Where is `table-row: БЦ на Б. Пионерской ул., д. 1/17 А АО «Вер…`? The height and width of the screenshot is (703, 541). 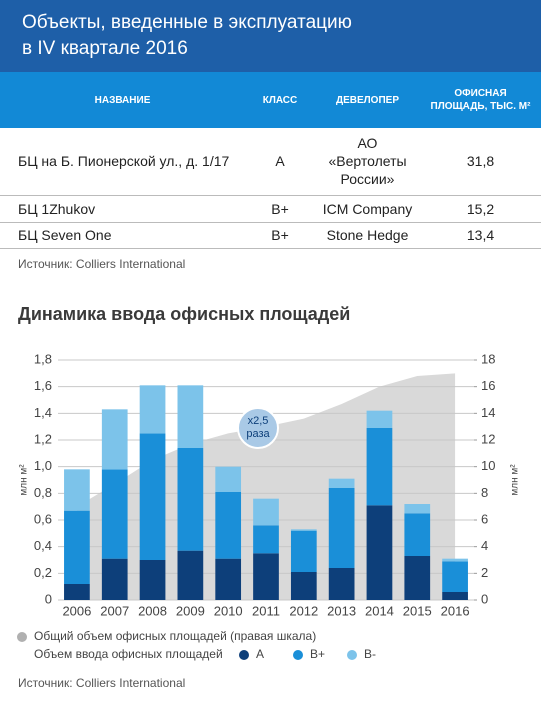
table-row: БЦ на Б. Пионерской ул., д. 1/17 А АО «Вер… is located at coordinates (270, 162).